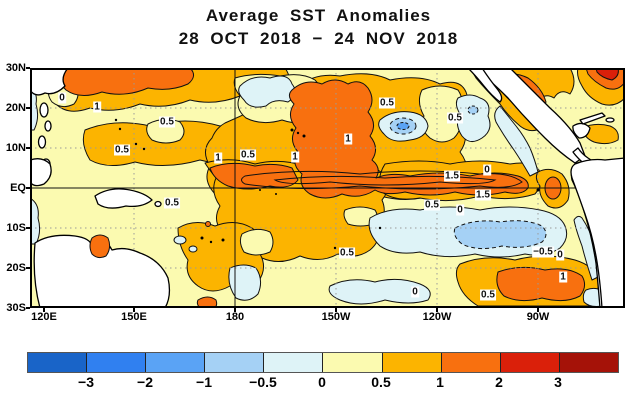  I want to click on colorbar-tick-label: −3, so click(86, 382).